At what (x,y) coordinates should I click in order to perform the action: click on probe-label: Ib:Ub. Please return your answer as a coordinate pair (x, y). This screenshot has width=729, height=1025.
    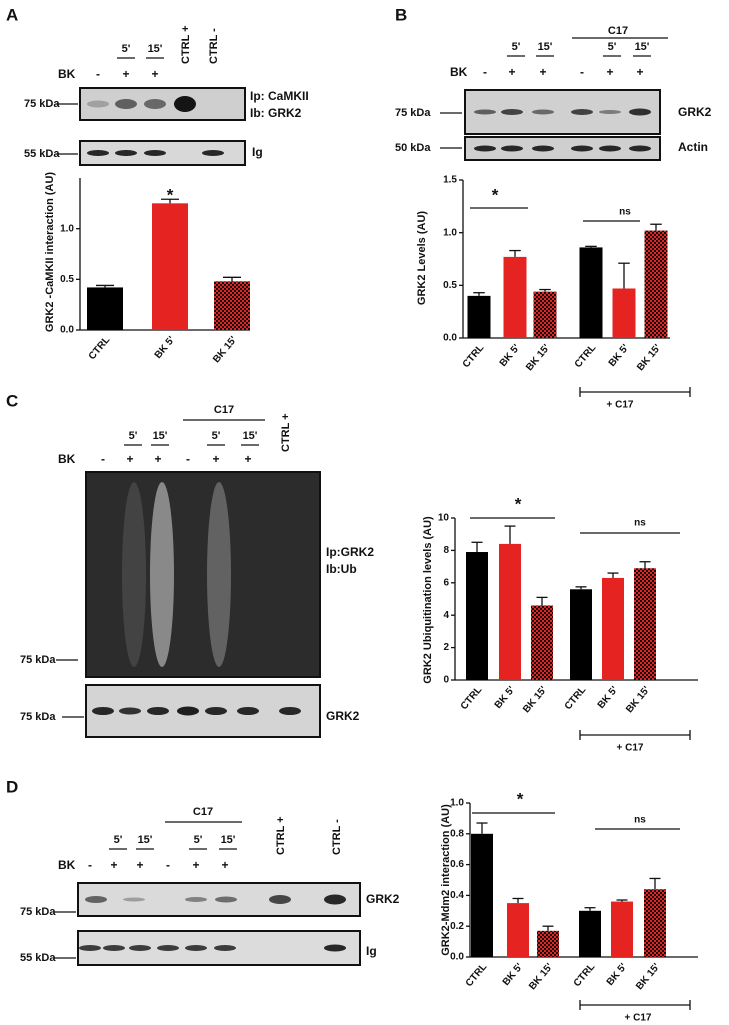
    Looking at the image, I should click on (341, 569).